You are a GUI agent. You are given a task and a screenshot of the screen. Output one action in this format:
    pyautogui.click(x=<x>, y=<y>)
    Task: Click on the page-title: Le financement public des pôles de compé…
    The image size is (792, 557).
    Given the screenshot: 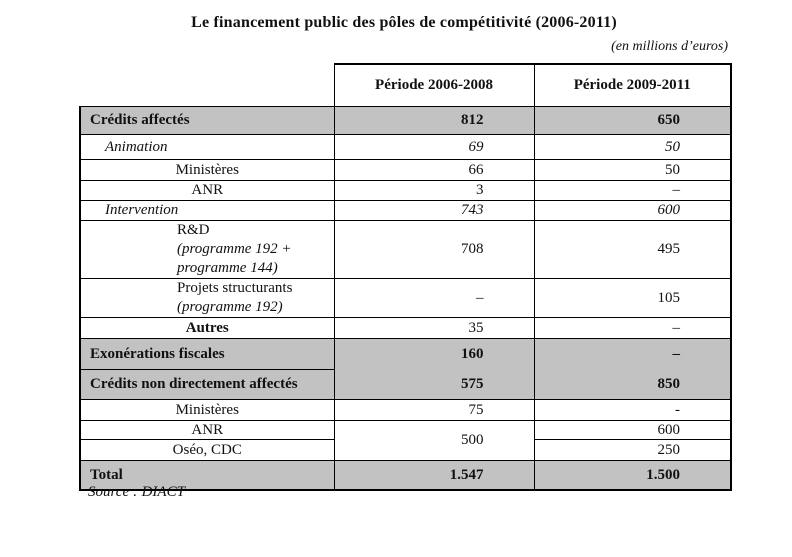 What is the action you would take?
    pyautogui.click(x=404, y=22)
    